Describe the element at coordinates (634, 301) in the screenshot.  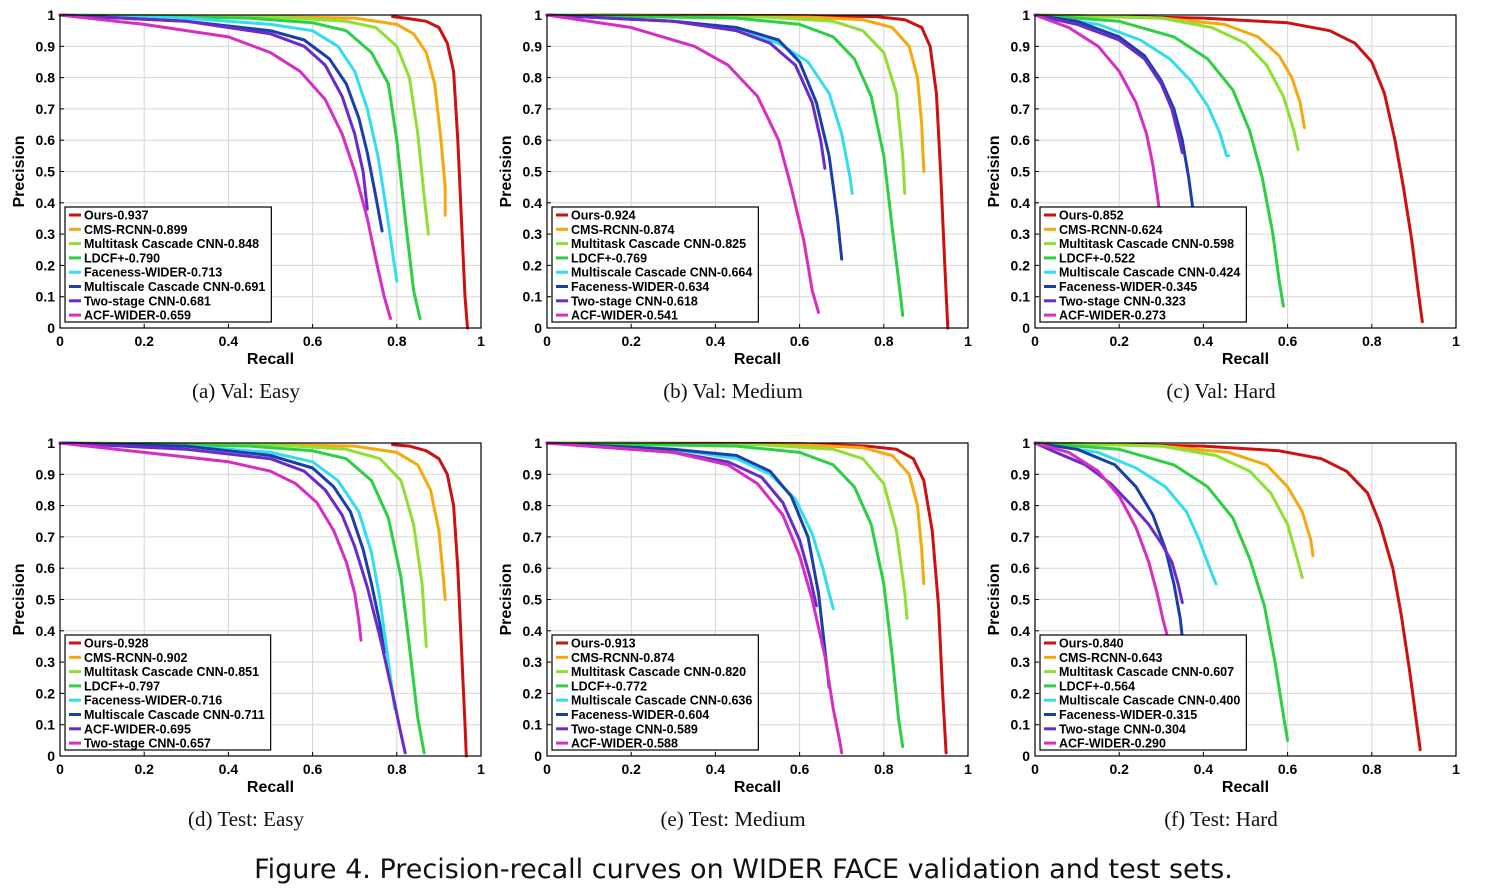
I see `legend-label: Two-stage CNN-0.618` at that location.